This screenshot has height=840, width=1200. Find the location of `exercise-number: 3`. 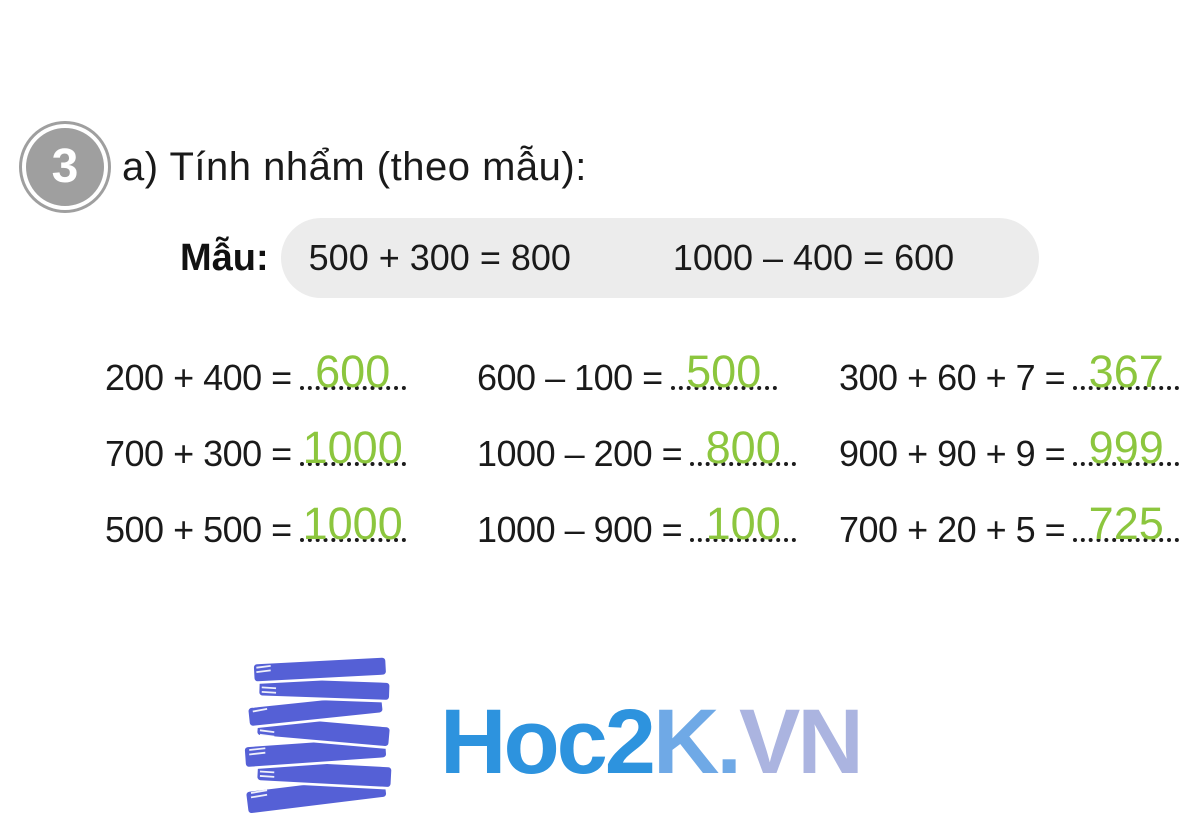

exercise-number: 3 is located at coordinates (65, 166).